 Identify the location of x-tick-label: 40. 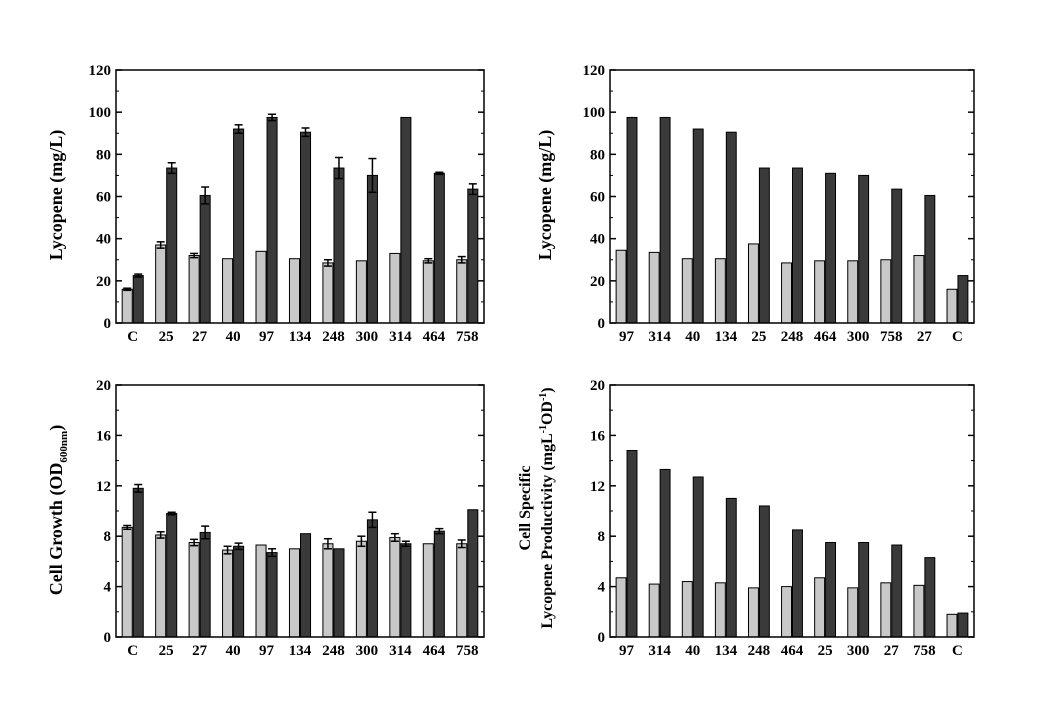
(692, 337).